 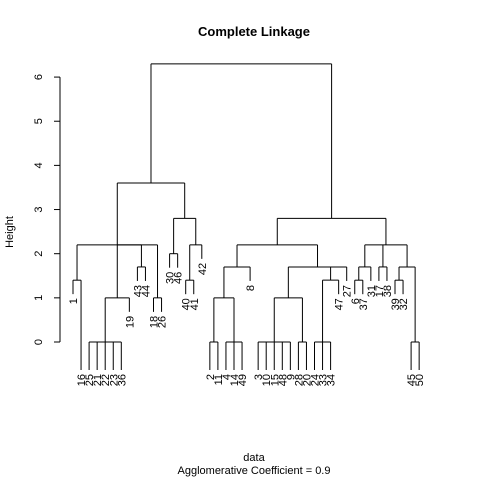 I want to click on leaf-label: 36, so click(x=122, y=380).